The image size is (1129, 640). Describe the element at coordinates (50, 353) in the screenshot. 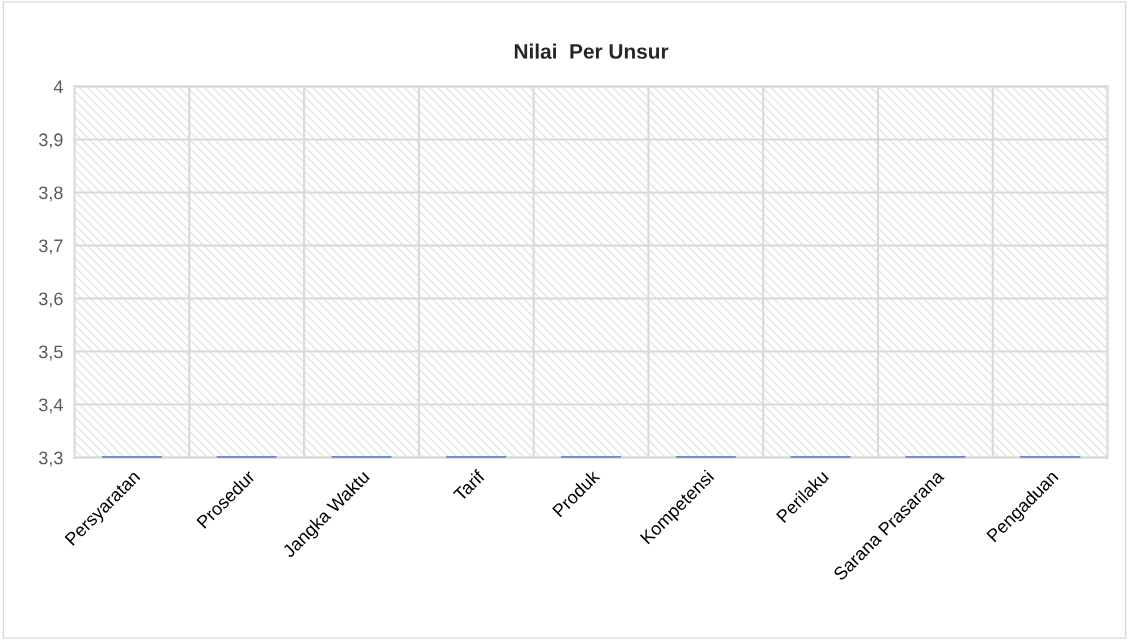

I see `y-tick-label: 3,5` at that location.